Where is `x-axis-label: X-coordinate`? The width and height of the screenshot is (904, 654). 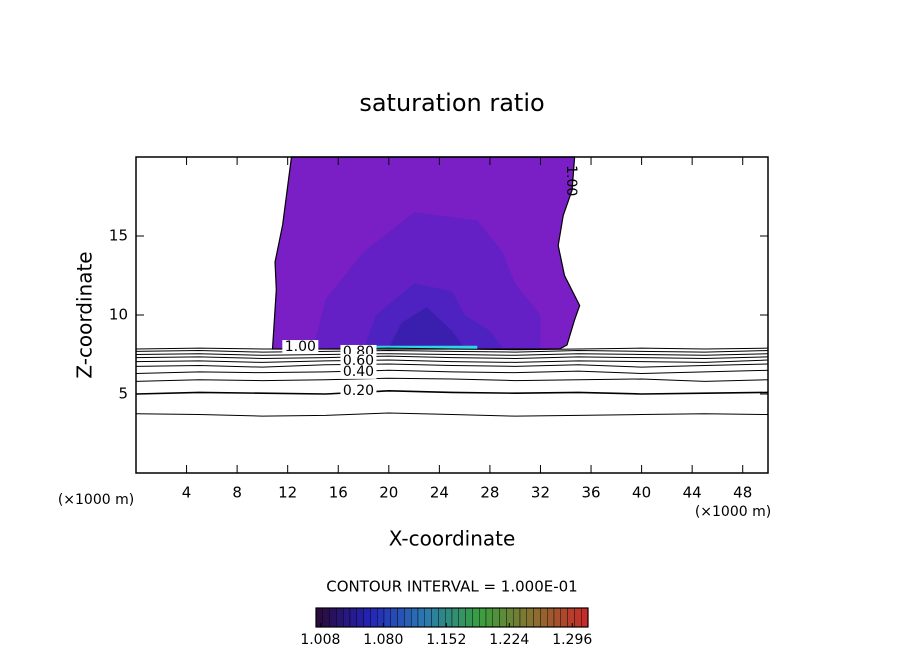
x-axis-label: X-coordinate is located at coordinates (452, 539).